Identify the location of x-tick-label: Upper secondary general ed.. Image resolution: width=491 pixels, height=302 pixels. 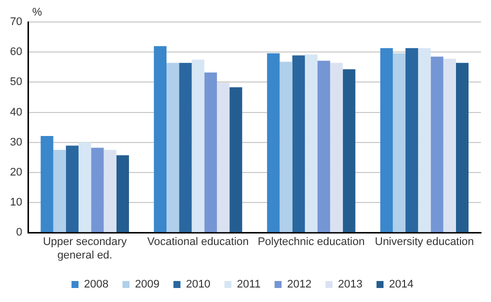
(85, 249).